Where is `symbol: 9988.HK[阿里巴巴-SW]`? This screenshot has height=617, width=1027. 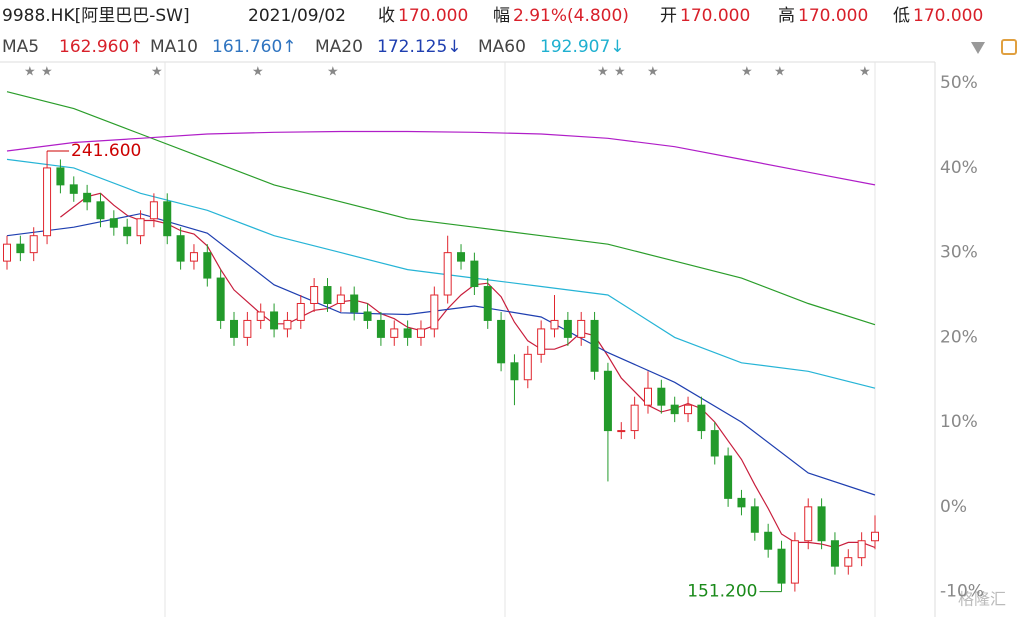
symbol: 9988.HK[阿里巴巴-SW] is located at coordinates (96, 16).